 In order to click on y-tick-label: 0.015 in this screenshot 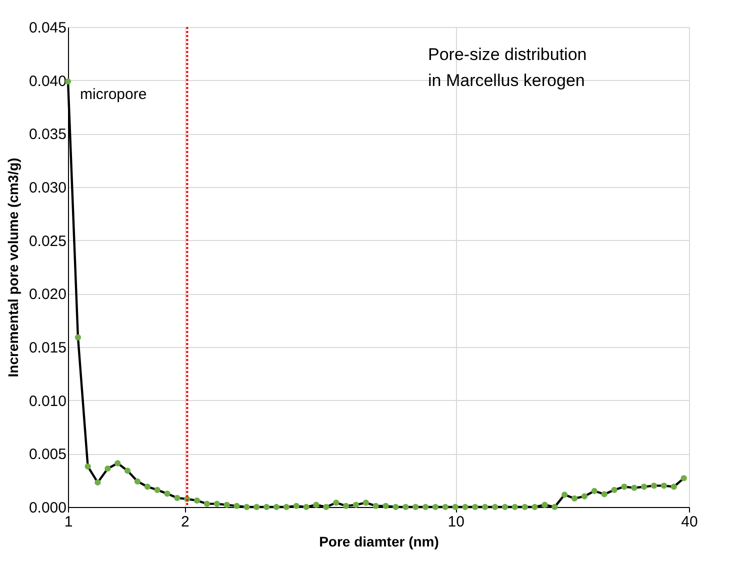, I will do `click(47, 348)`.